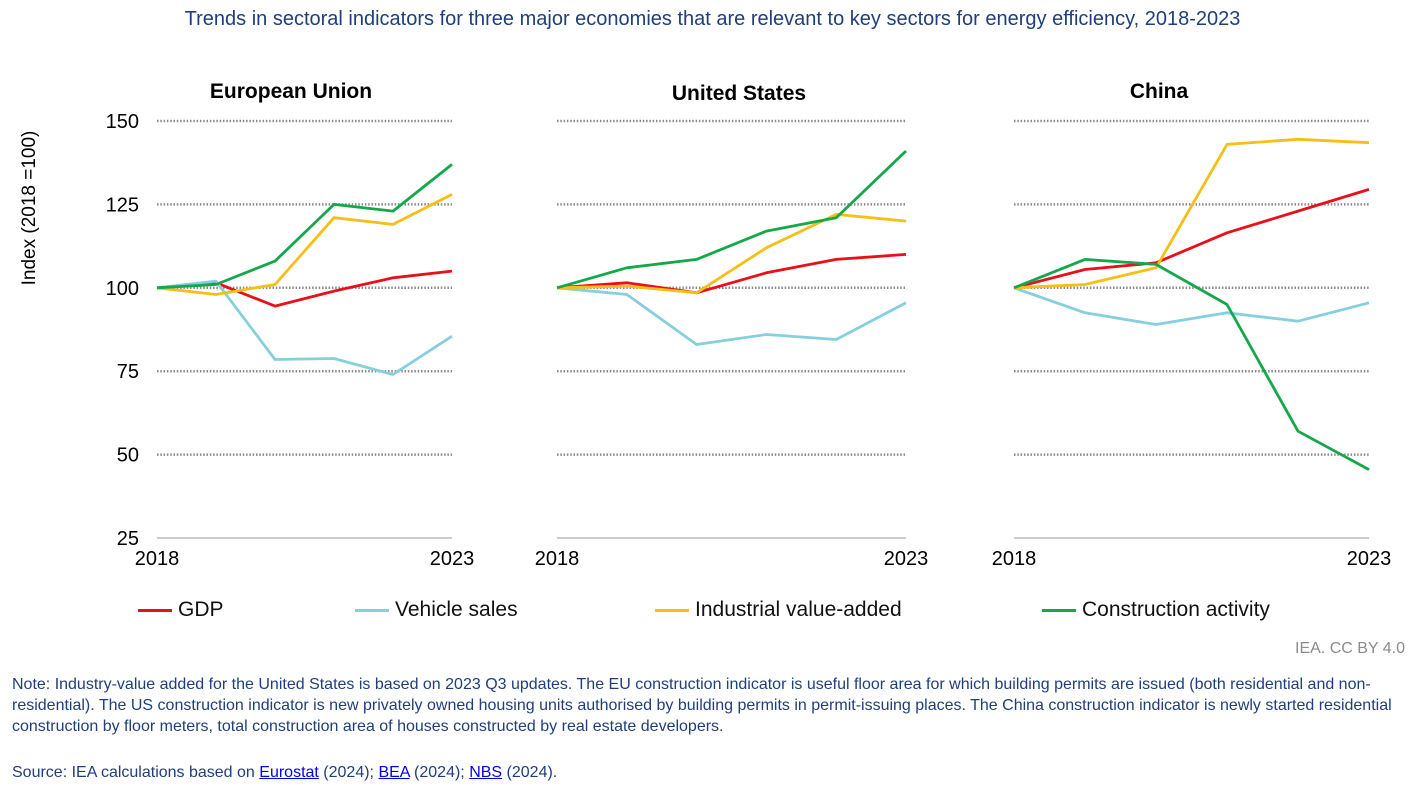 The height and width of the screenshot is (792, 1425). What do you see at coordinates (128, 456) in the screenshot?
I see `y-tick-label: 50` at bounding box center [128, 456].